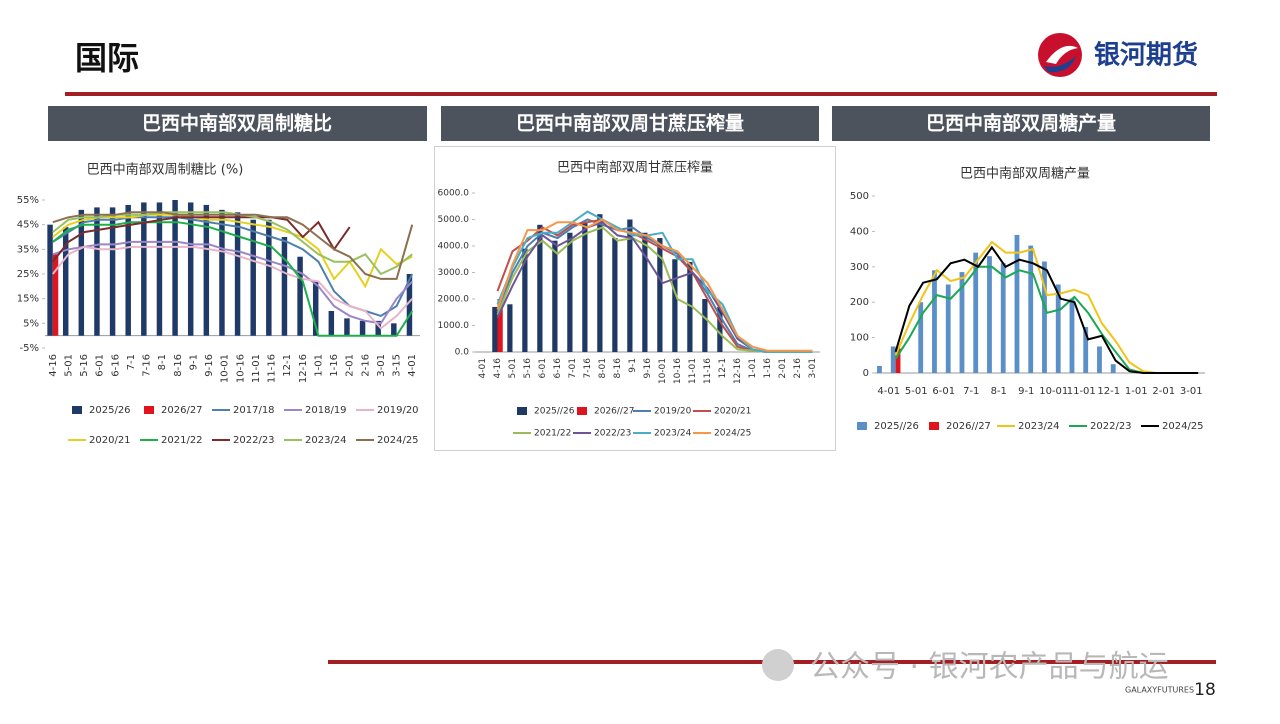 The image size is (1280, 724). I want to click on legend-label: 2025/26, so click(110, 410).